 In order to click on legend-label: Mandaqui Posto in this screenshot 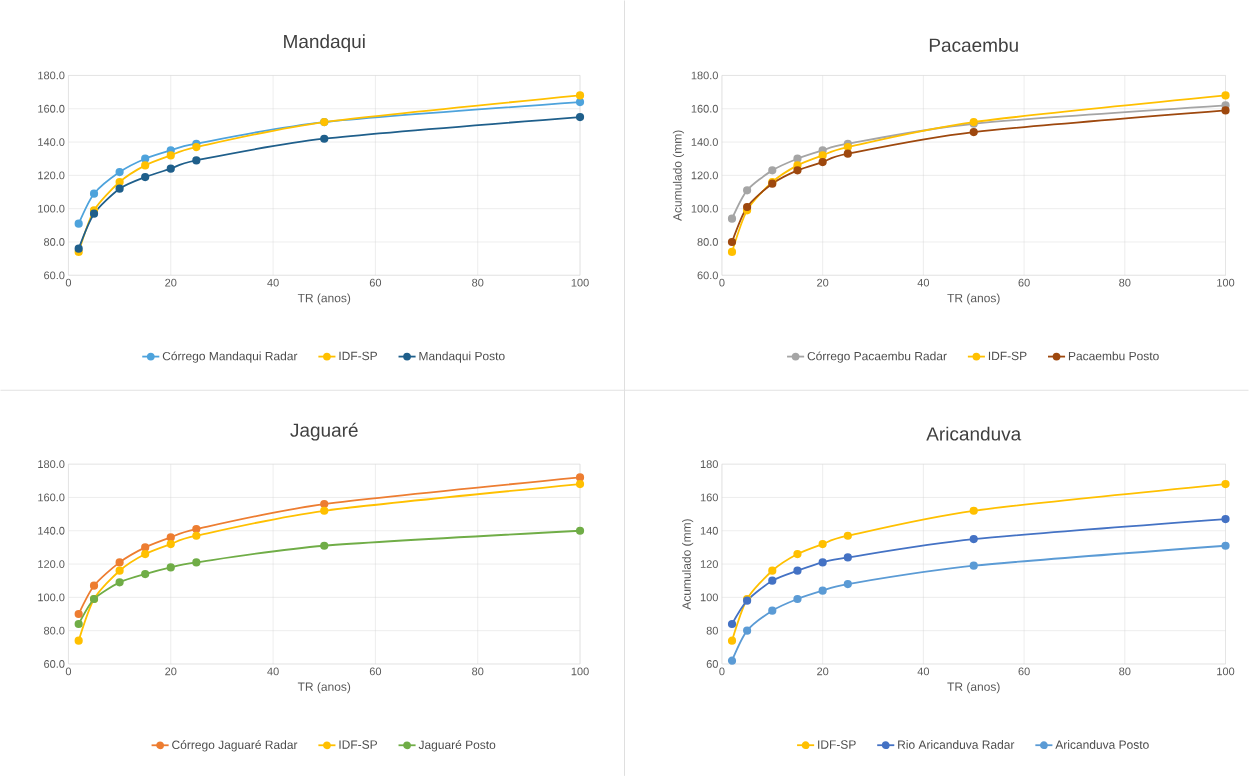, I will do `click(462, 357)`.